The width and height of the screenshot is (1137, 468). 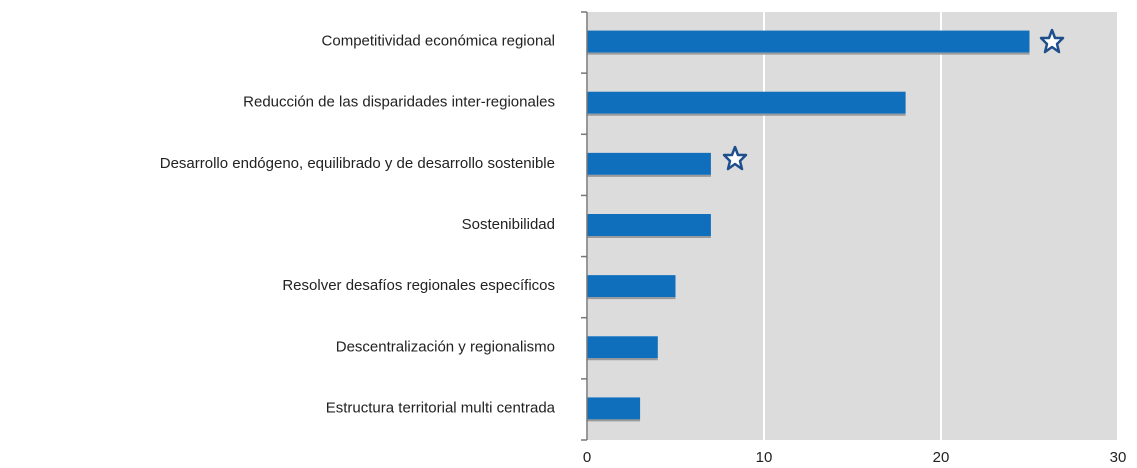 I want to click on y-tick-label: Resolver desafíos regionales específicos, so click(x=418, y=285).